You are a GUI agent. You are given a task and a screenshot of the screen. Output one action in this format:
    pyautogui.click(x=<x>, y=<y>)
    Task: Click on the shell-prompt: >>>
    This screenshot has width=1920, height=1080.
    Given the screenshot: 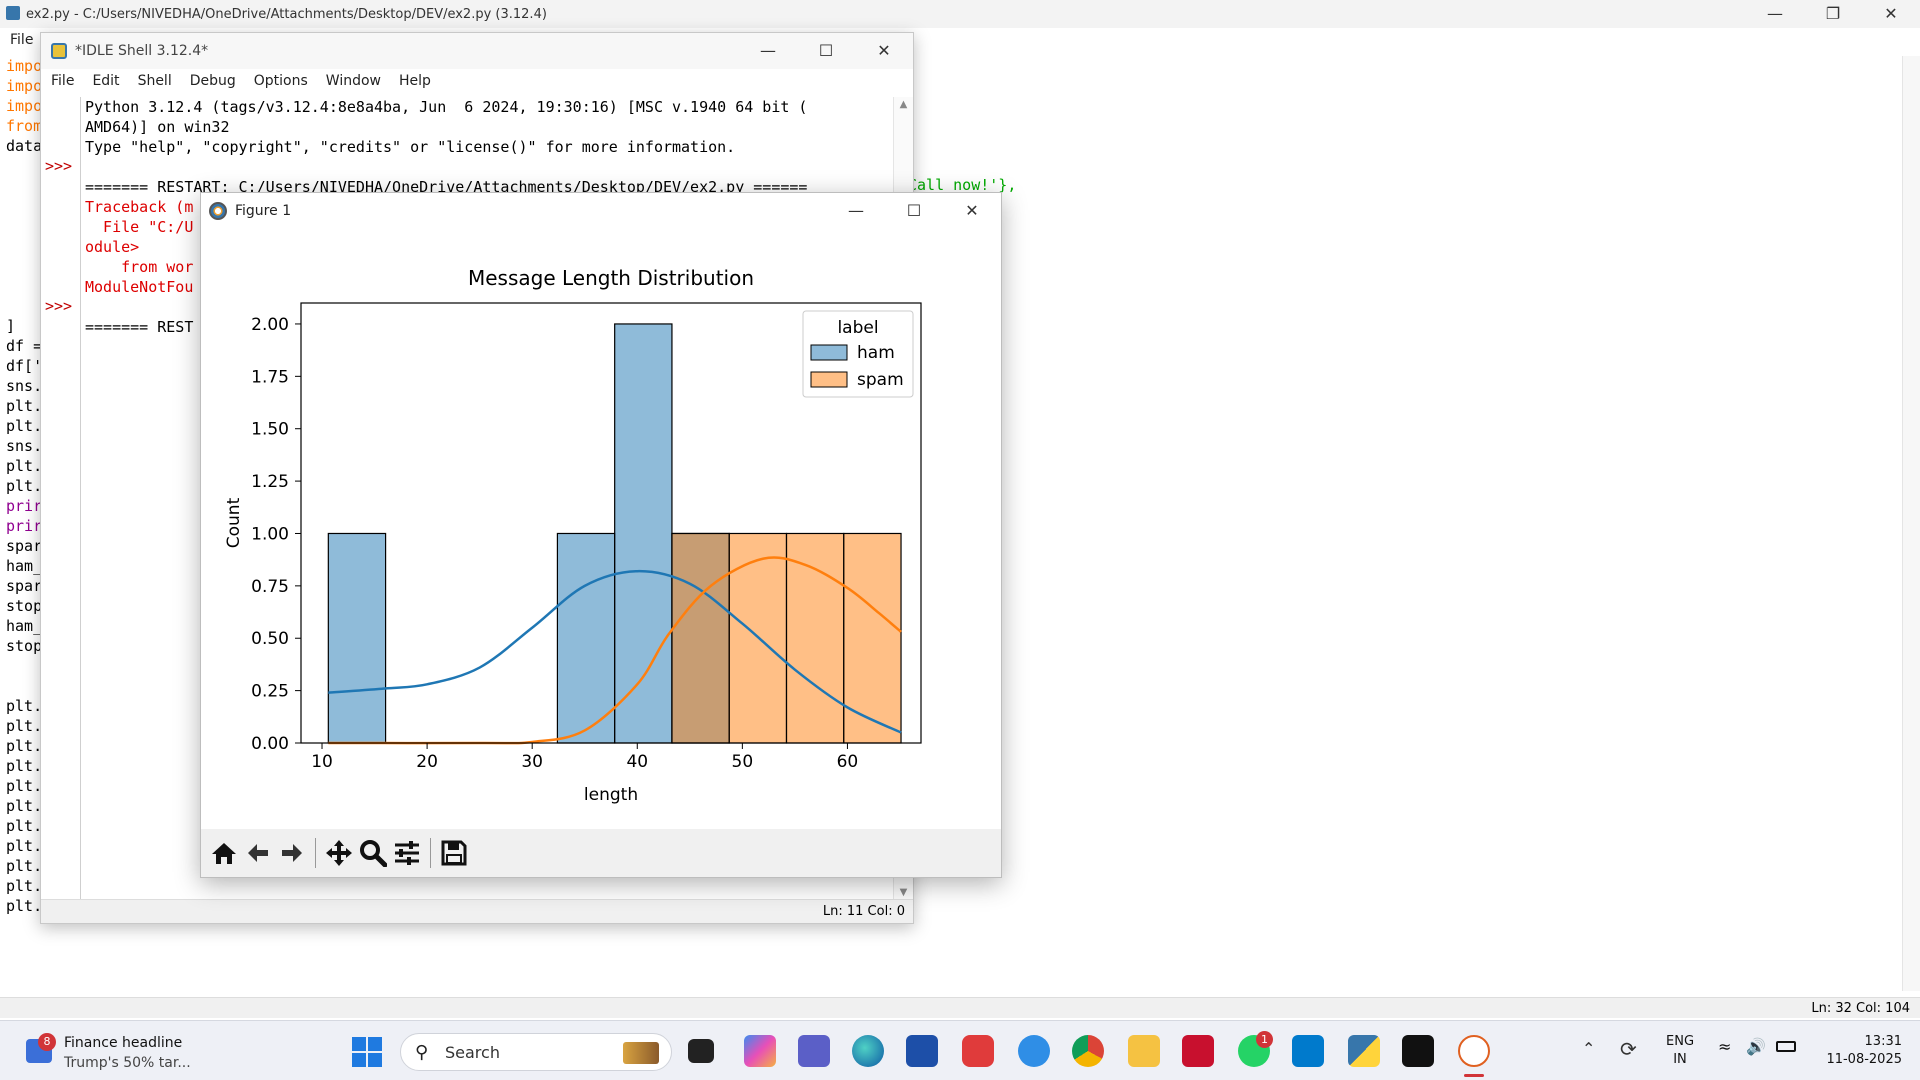 What is the action you would take?
    pyautogui.click(x=59, y=166)
    